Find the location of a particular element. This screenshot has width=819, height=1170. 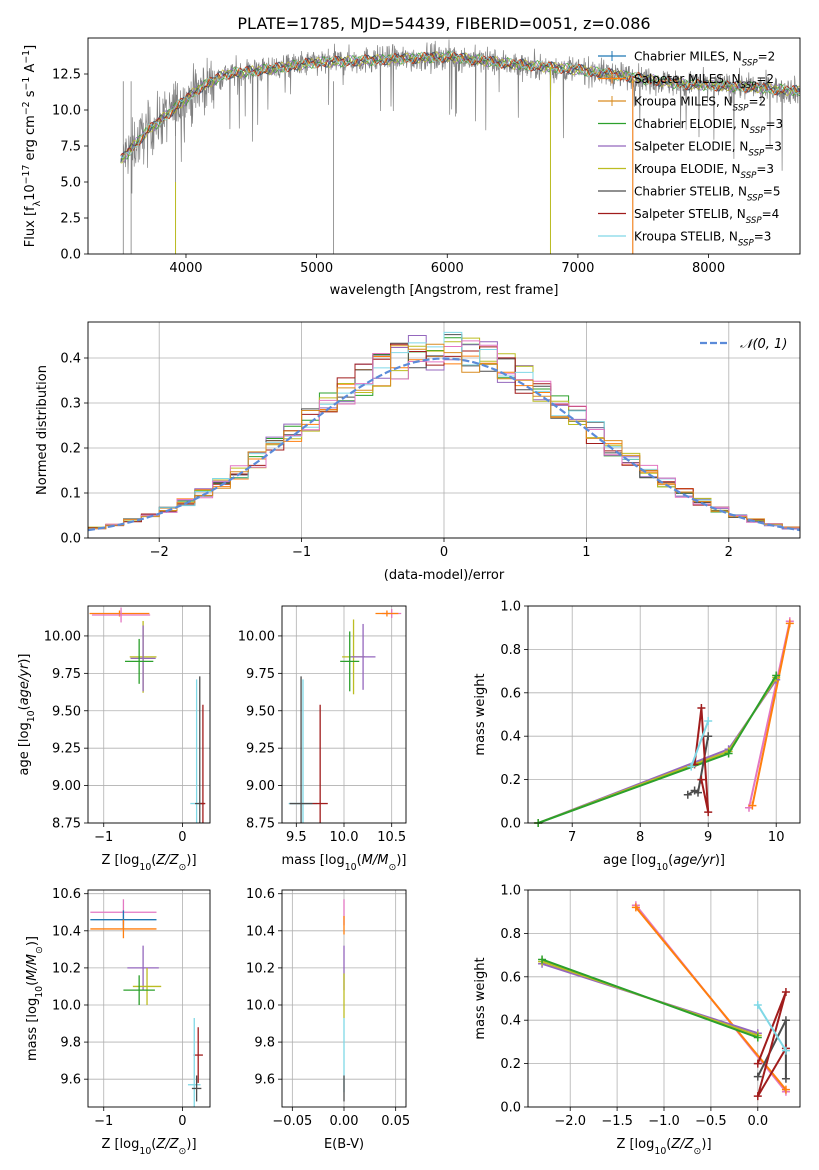

legend-label: Salpeter ELODIE, NSSP=3 is located at coordinates (708, 149).